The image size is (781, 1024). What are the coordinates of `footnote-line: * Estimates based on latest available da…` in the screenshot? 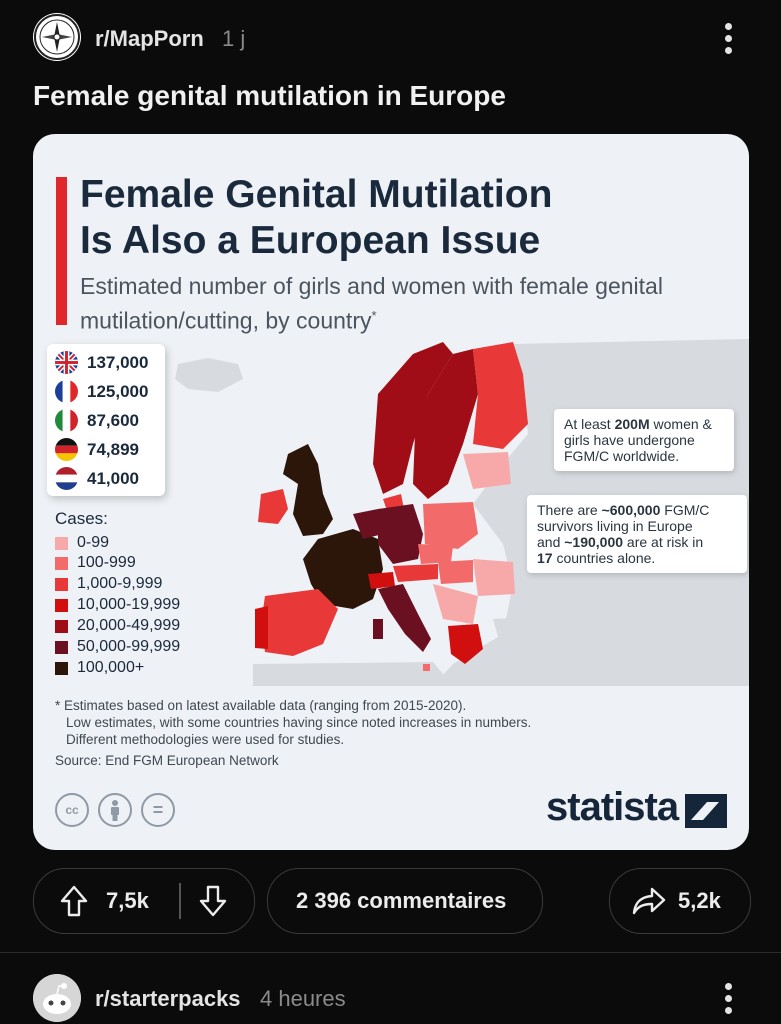 It's located at (261, 705).